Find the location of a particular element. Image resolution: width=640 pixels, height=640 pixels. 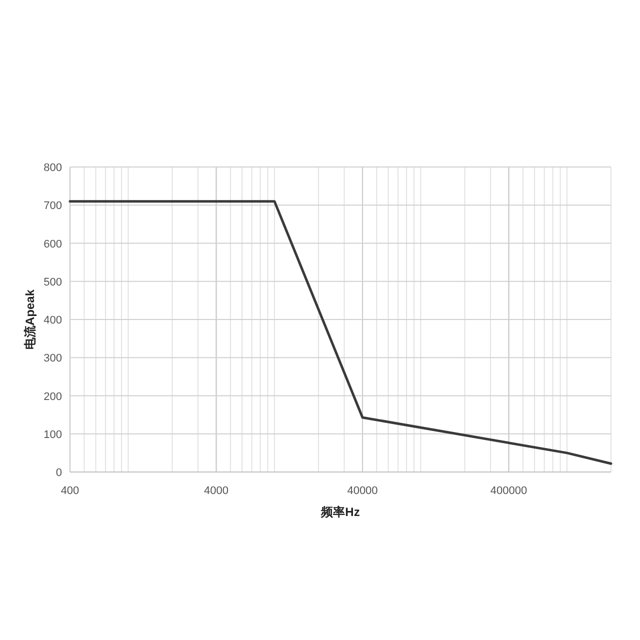

x-tick-label: 40000 is located at coordinates (362, 491).